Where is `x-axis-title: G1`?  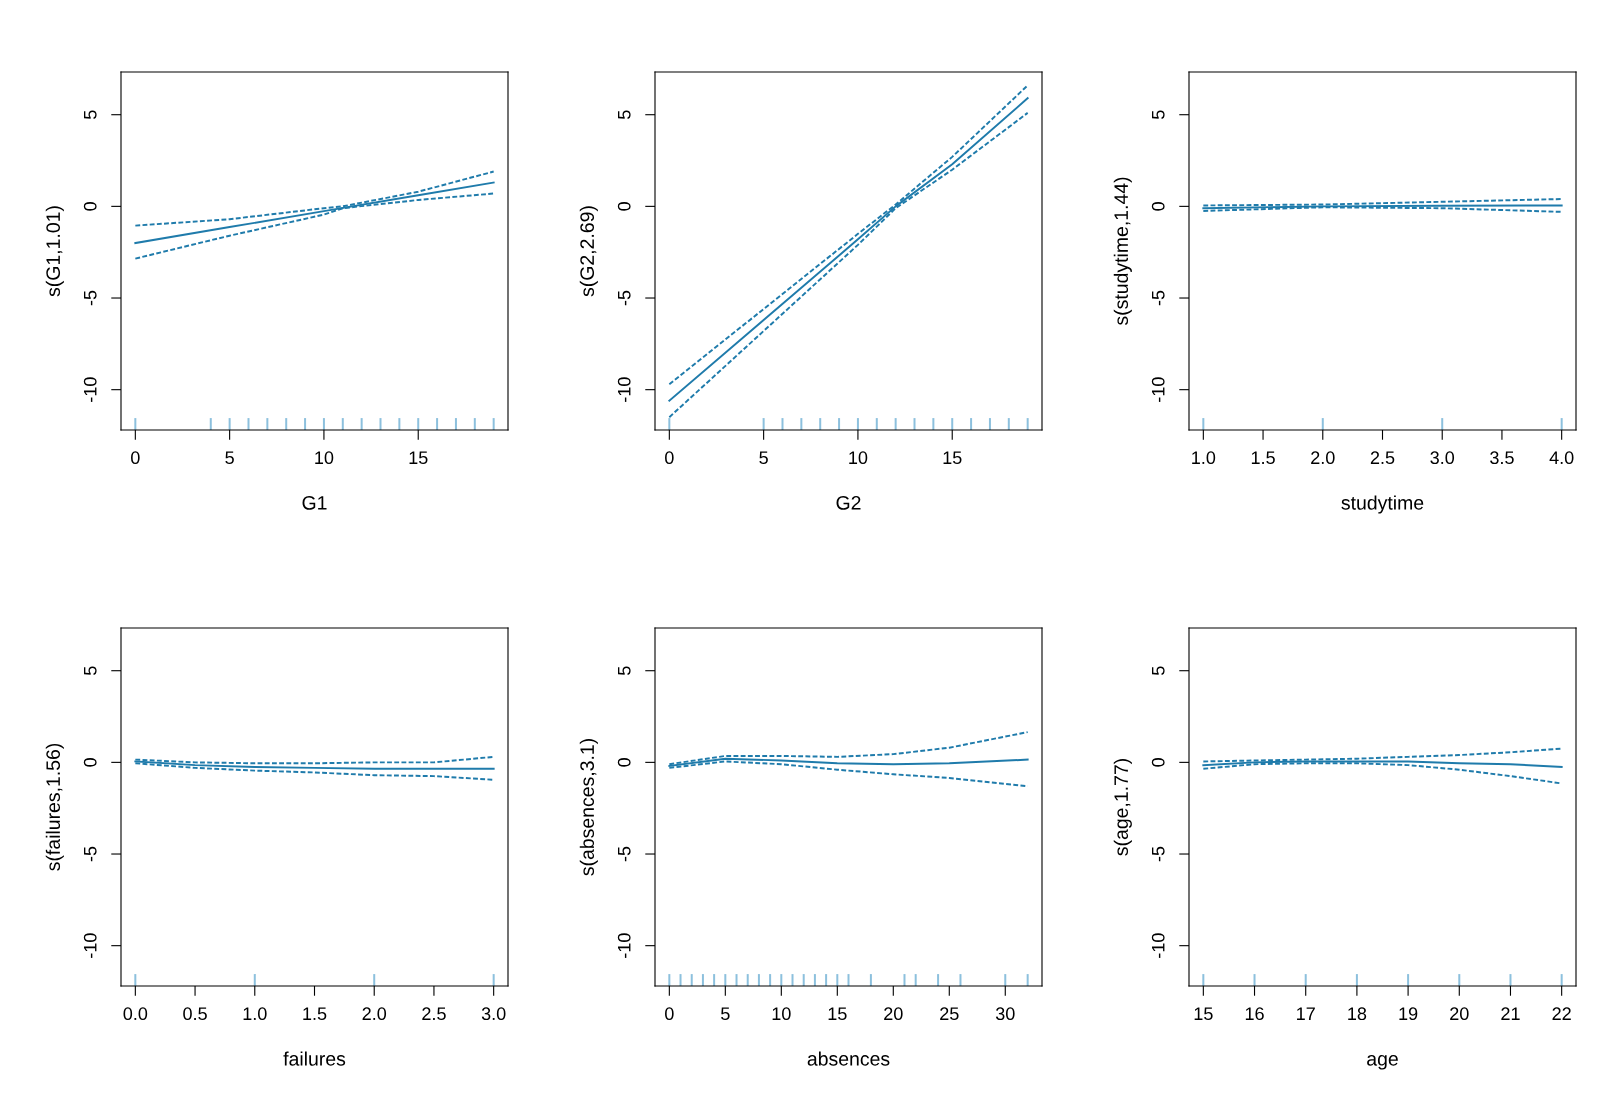 x-axis-title: G1 is located at coordinates (314, 502).